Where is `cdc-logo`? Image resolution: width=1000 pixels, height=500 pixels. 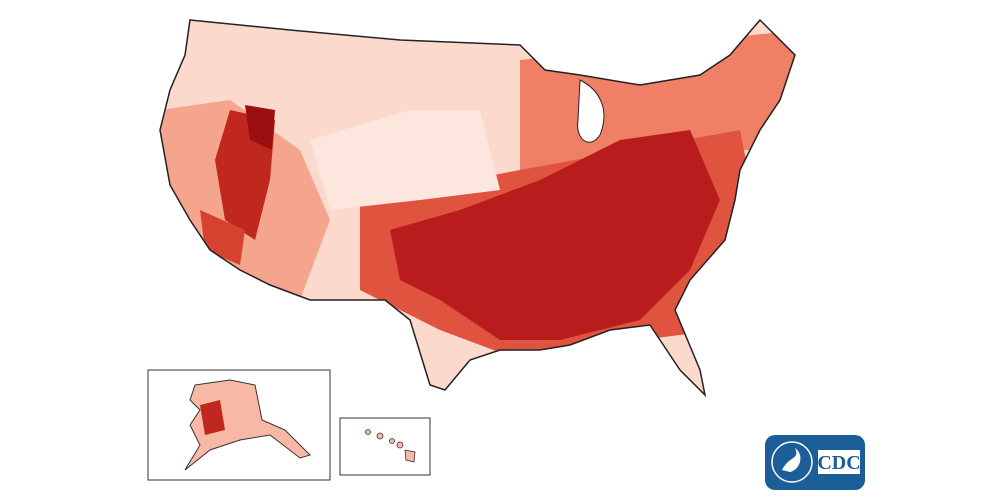 cdc-logo is located at coordinates (815, 462).